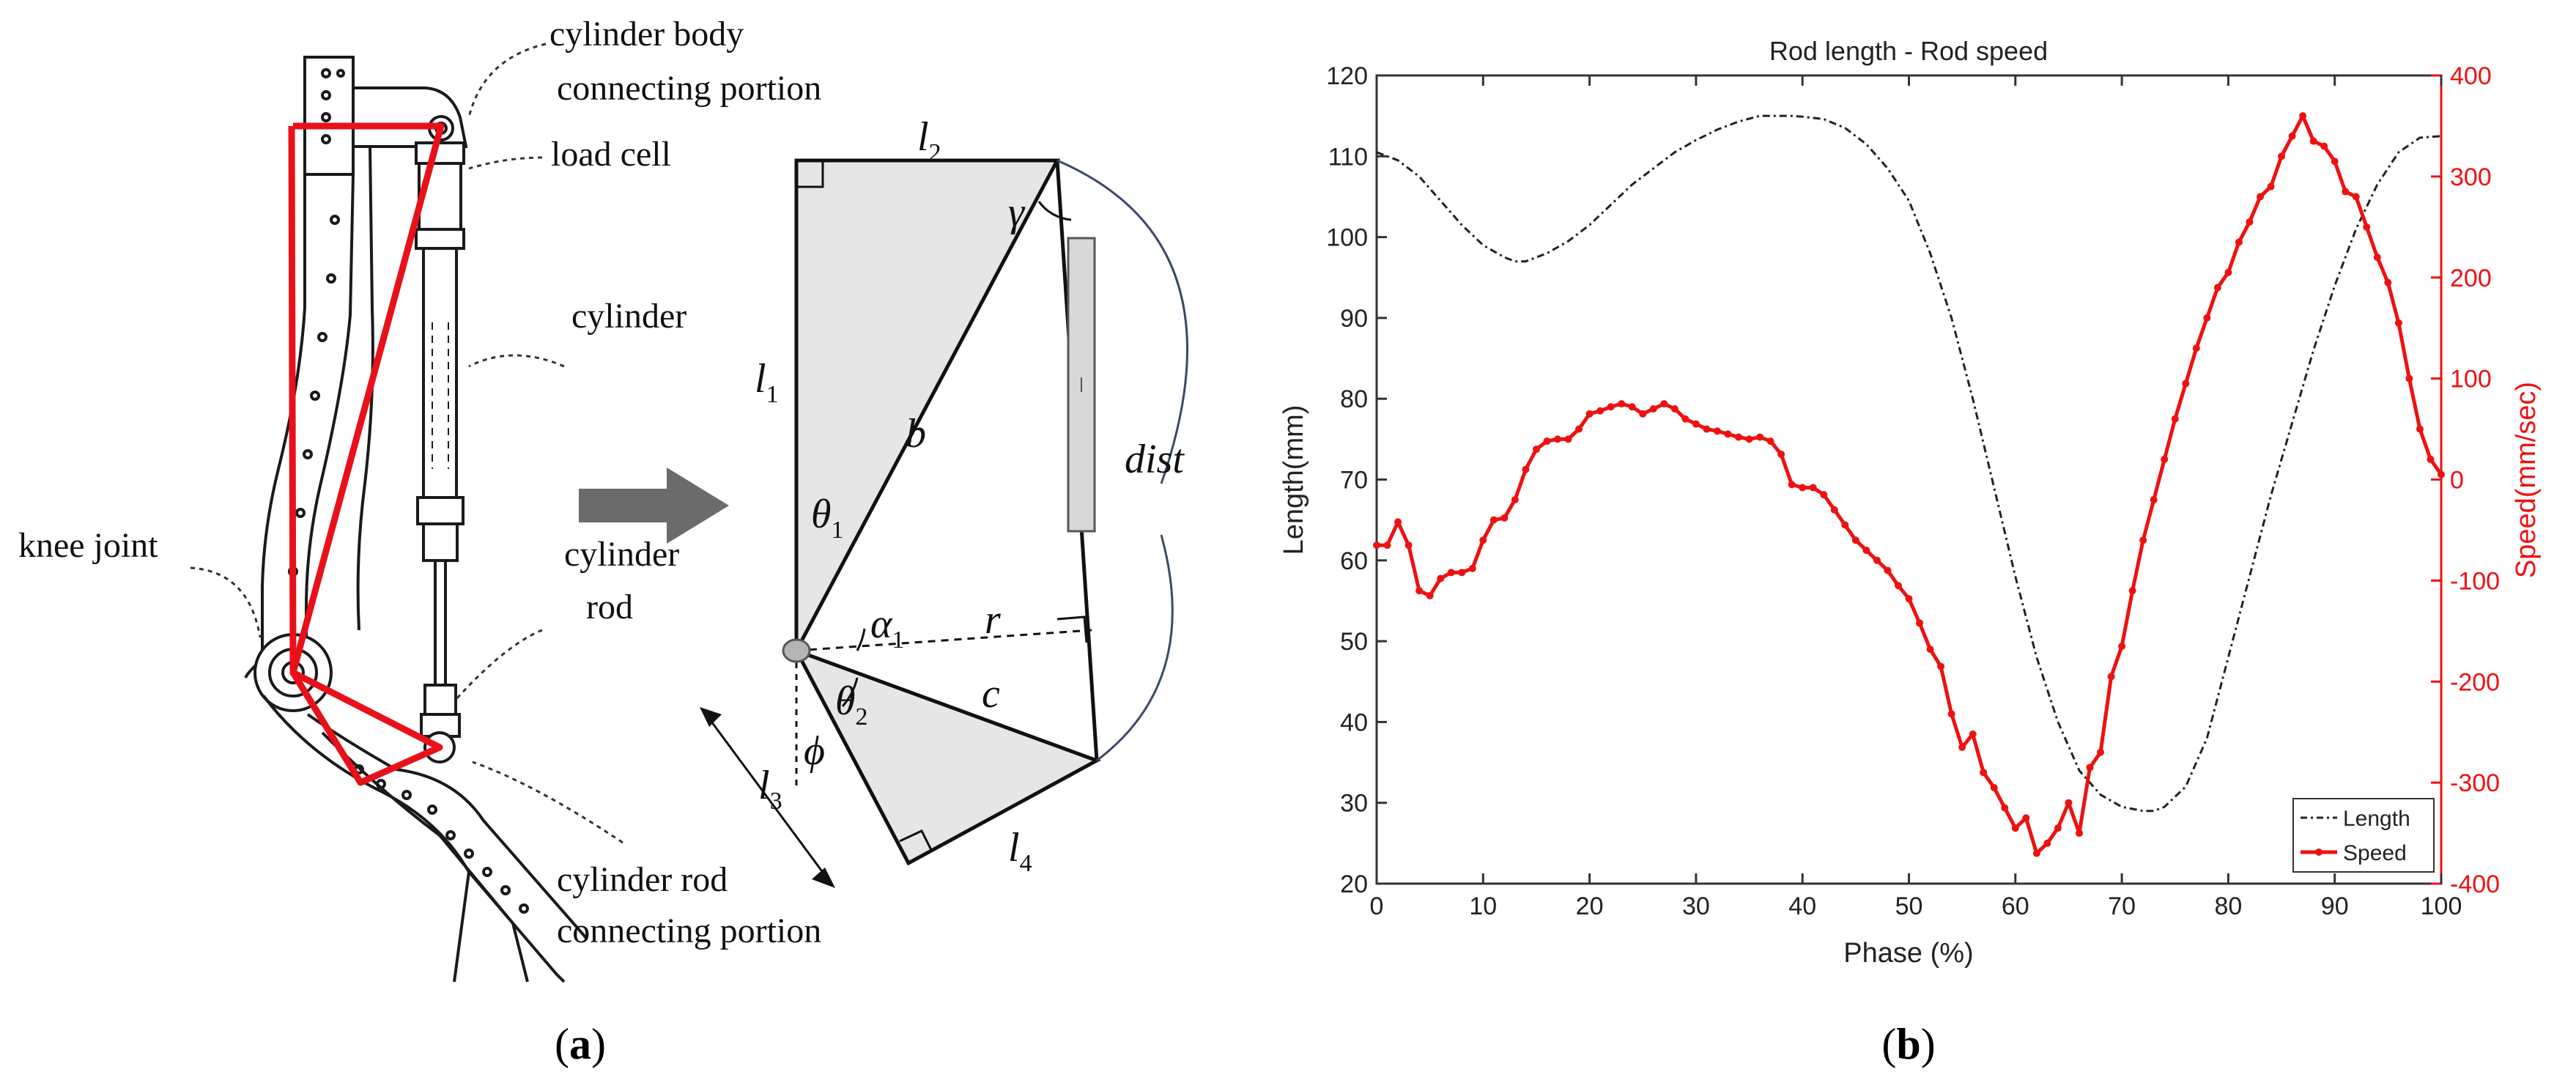 The height and width of the screenshot is (1091, 2576). What do you see at coordinates (2376, 819) in the screenshot?
I see `legend-length-label: Length` at bounding box center [2376, 819].